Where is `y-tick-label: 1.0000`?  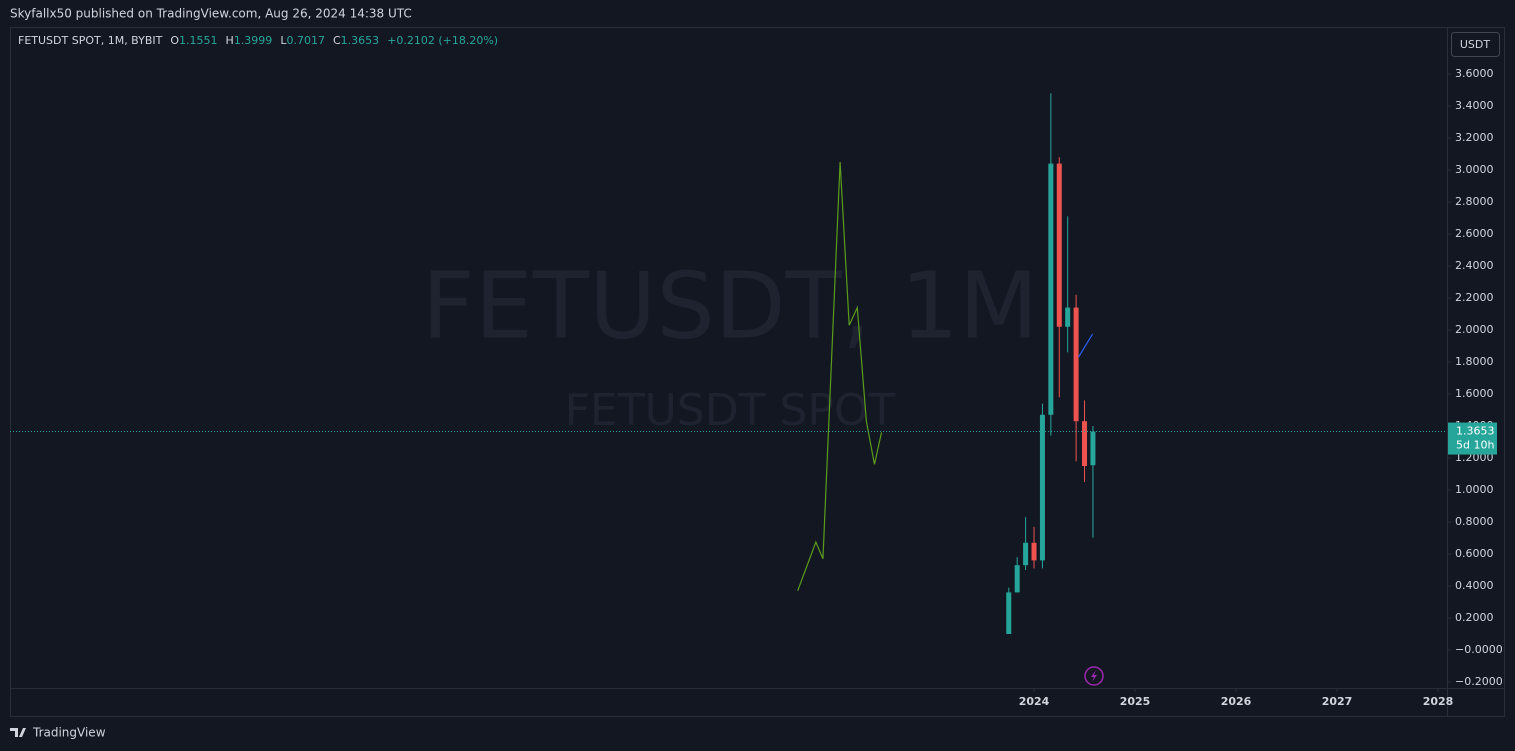 y-tick-label: 1.0000 is located at coordinates (1474, 489).